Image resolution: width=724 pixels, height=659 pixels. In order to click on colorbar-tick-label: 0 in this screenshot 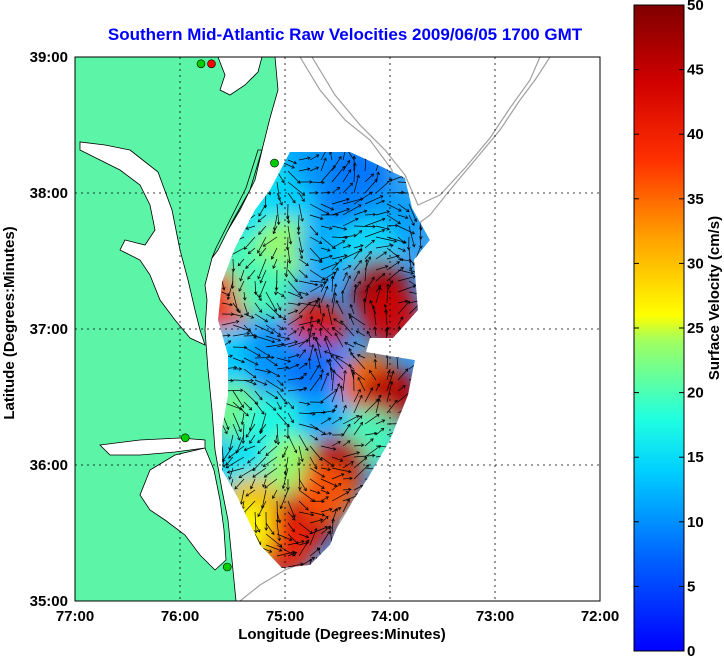, I will do `click(691, 651)`.